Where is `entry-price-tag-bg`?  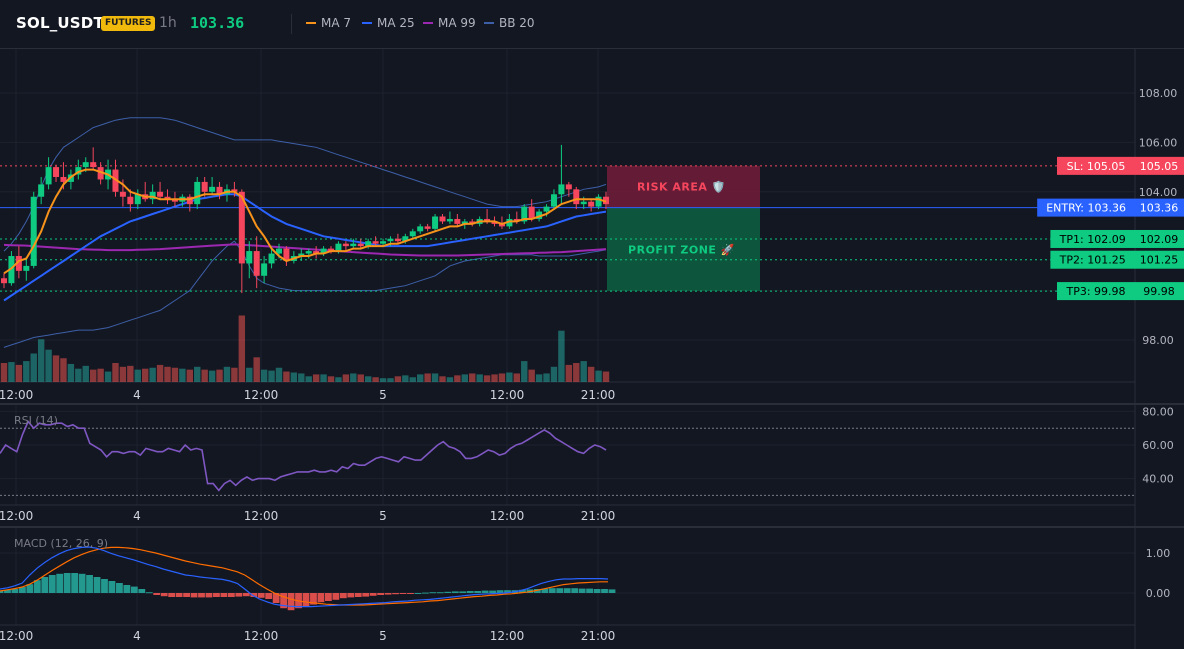
entry-price-tag-bg is located at coordinates (1159, 207).